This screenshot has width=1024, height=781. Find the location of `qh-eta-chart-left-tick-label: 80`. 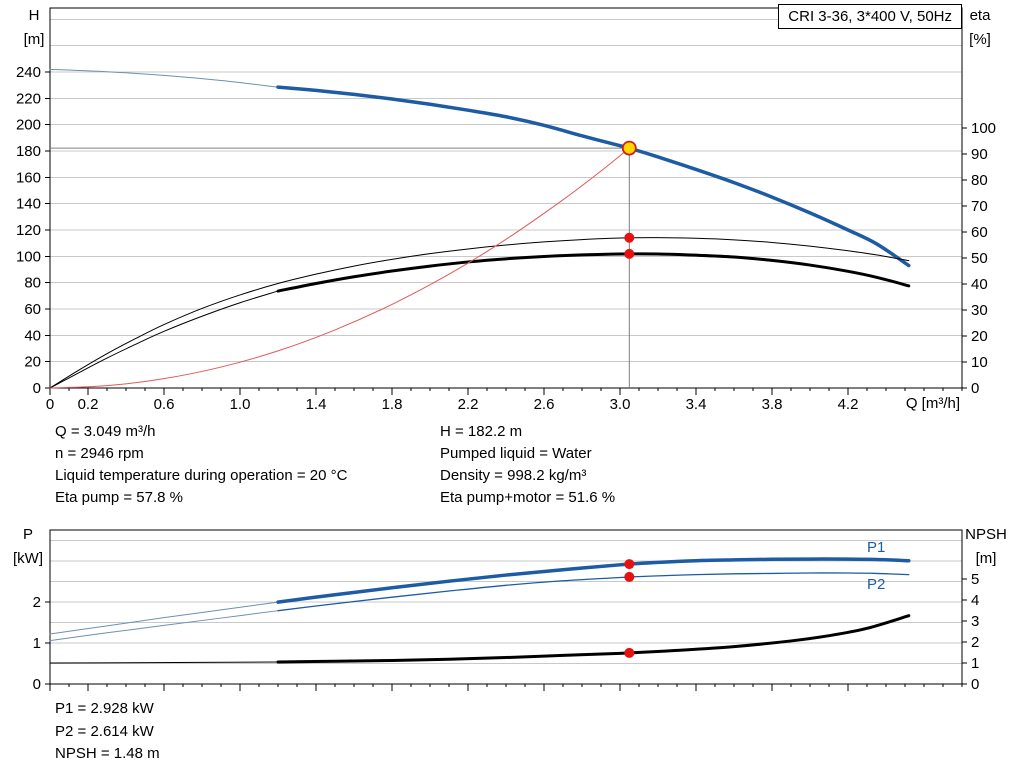

qh-eta-chart-left-tick-label: 80 is located at coordinates (32, 283).